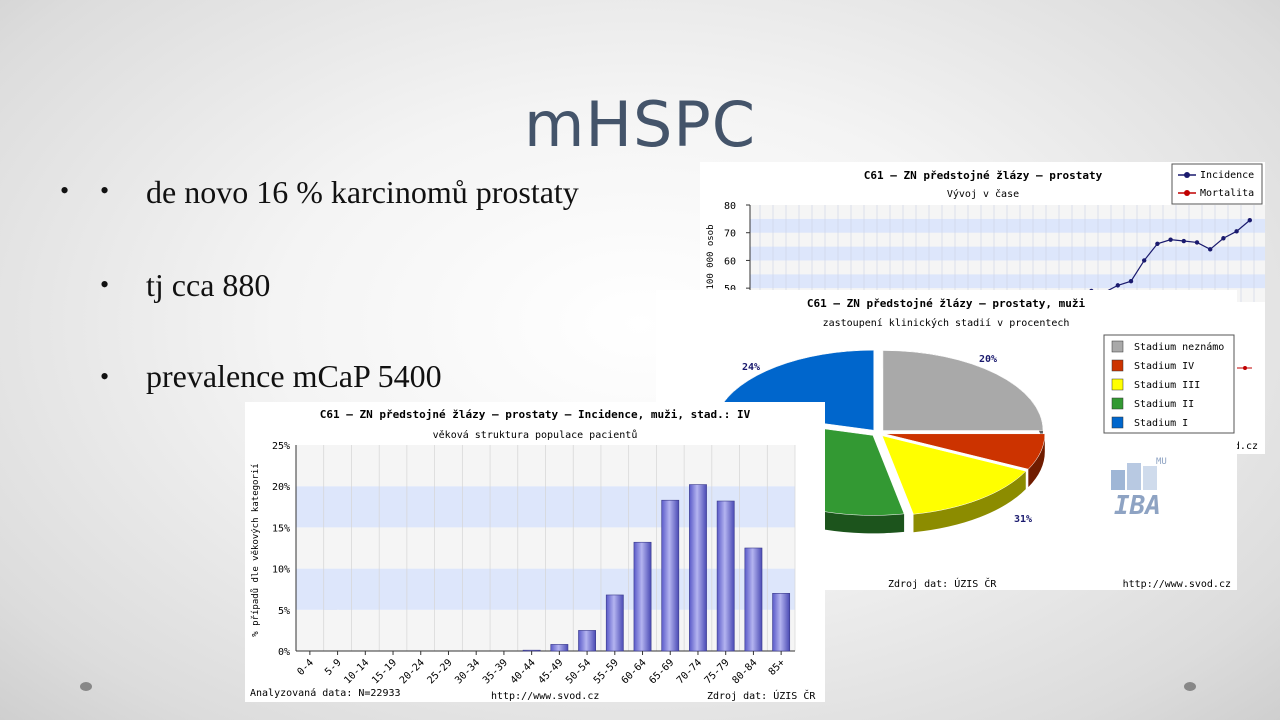 This screenshot has height=720, width=1280. What do you see at coordinates (1161, 423) in the screenshot?
I see `legend-item: Stadium I` at bounding box center [1161, 423].